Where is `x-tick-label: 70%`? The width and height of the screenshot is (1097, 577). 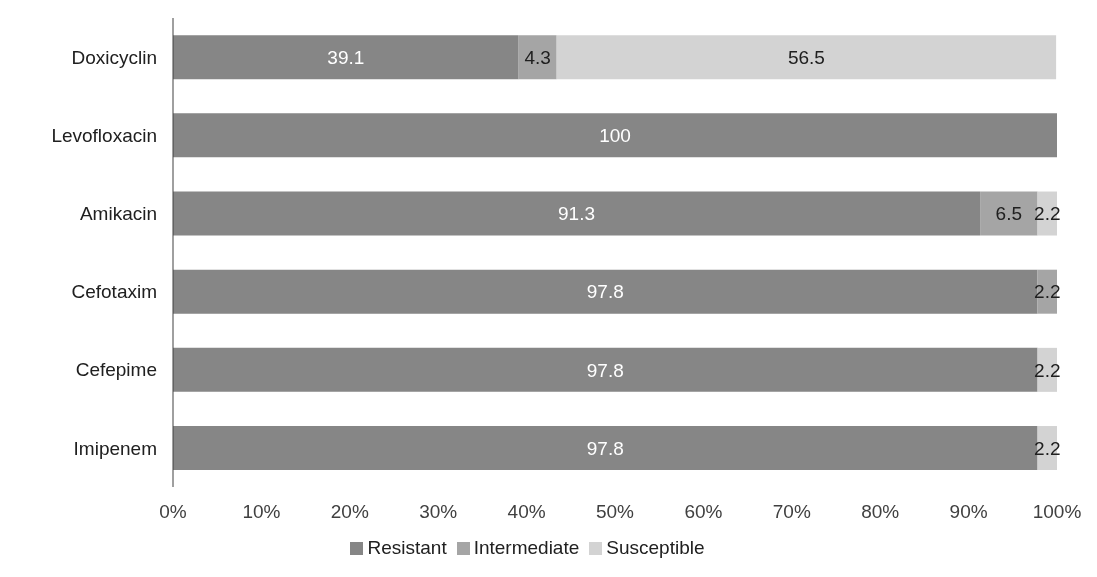
x-tick-label: 70% is located at coordinates (791, 512).